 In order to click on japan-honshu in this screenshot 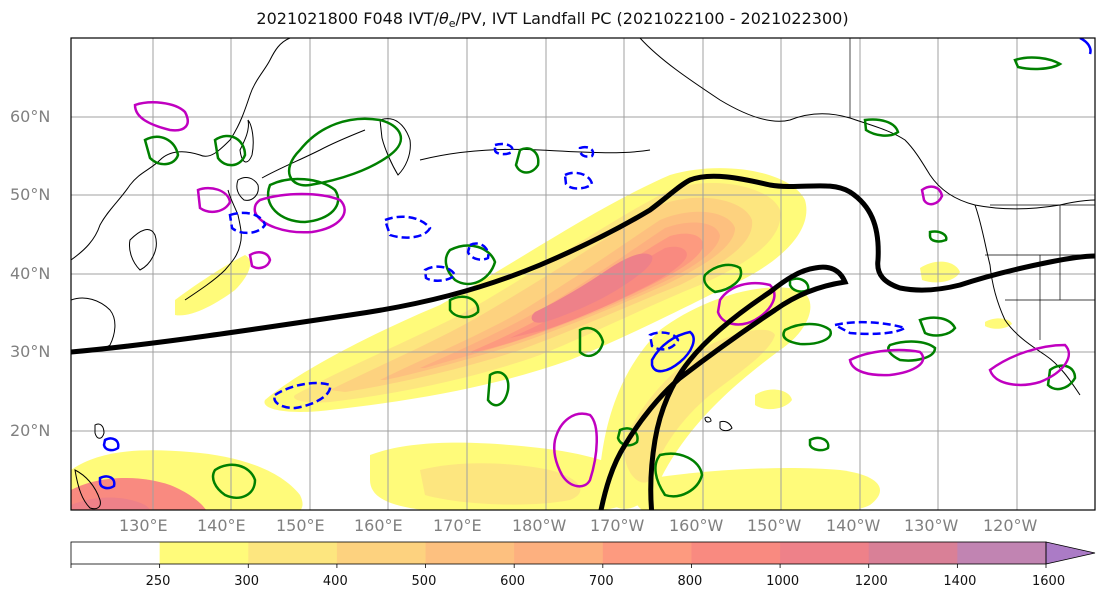, I will do `click(213, 245)`.